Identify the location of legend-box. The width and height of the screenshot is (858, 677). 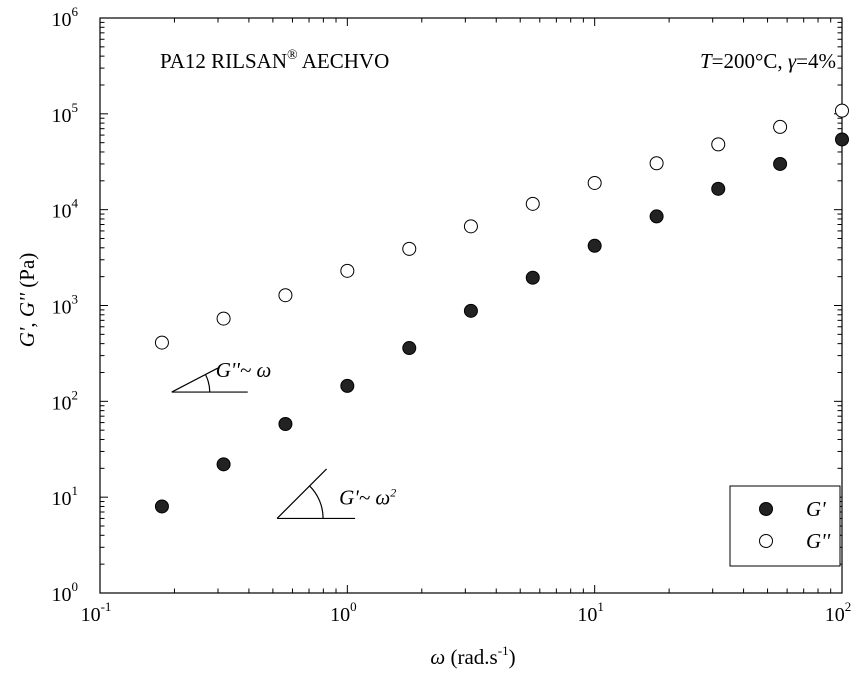
(785, 526).